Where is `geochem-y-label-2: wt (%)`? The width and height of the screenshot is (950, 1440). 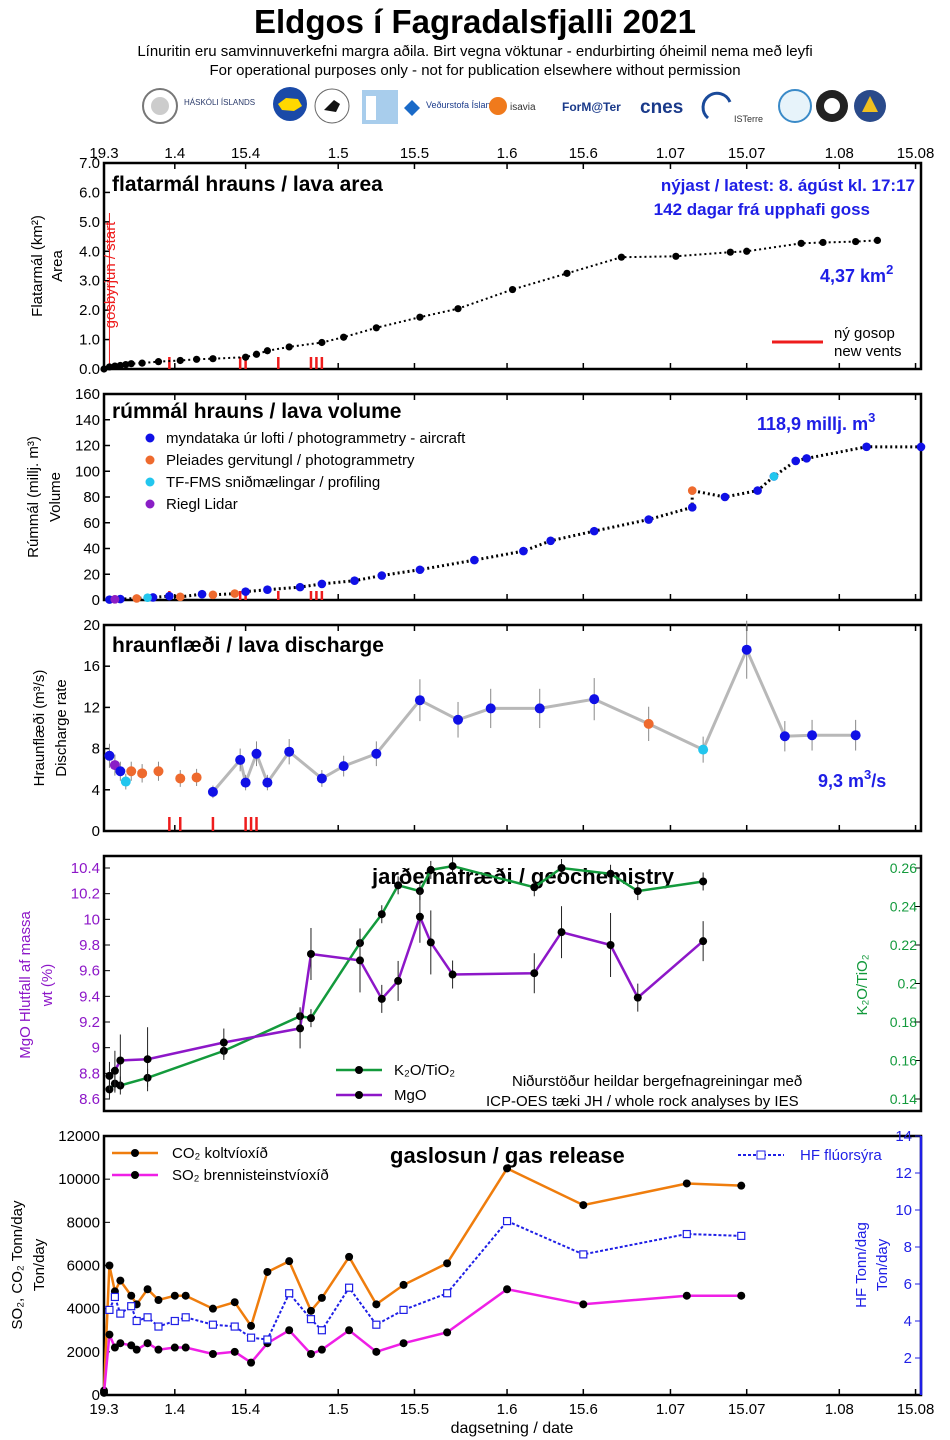 geochem-y-label-2: wt (%) is located at coordinates (47, 986).